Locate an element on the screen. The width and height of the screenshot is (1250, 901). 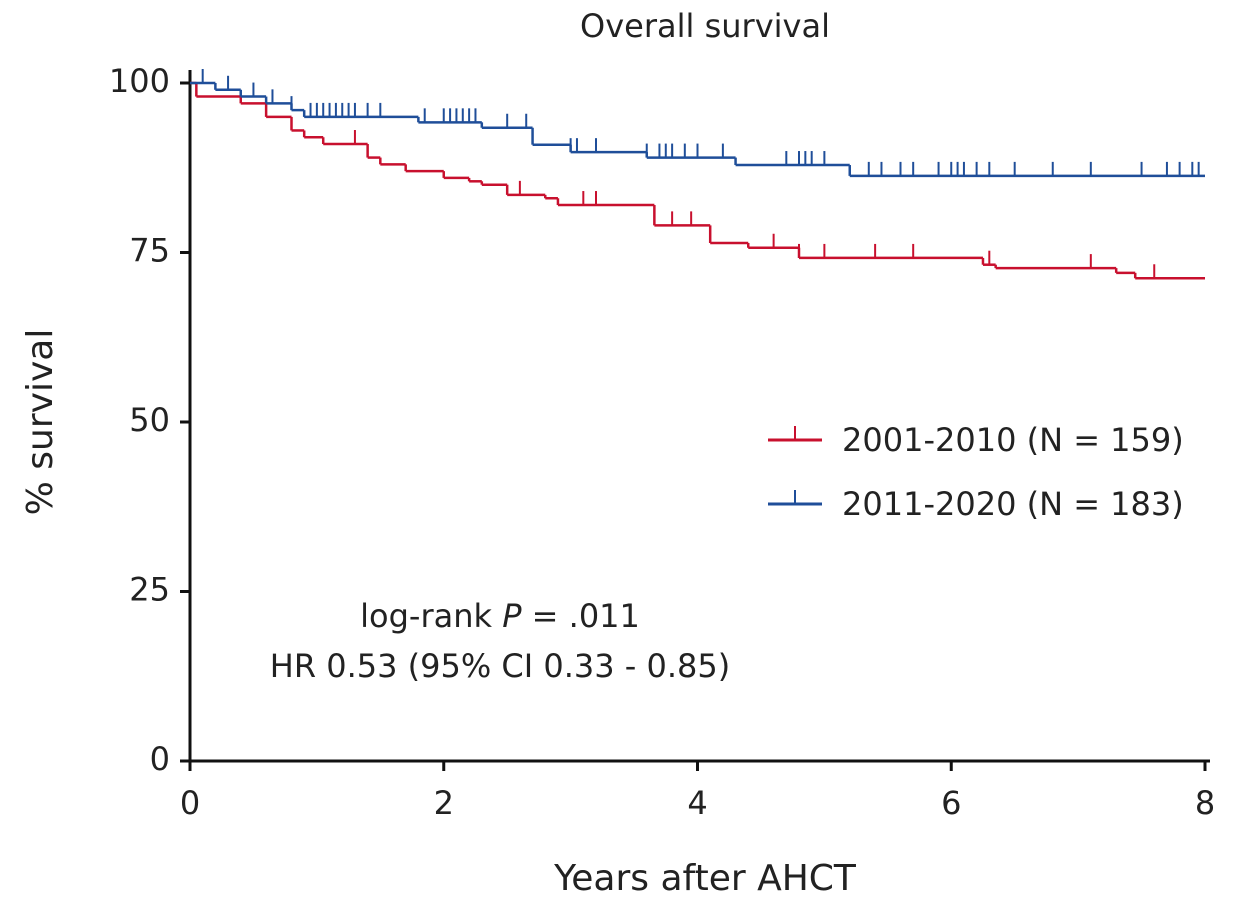
y-tick-label: 100 is located at coordinates (139, 81).